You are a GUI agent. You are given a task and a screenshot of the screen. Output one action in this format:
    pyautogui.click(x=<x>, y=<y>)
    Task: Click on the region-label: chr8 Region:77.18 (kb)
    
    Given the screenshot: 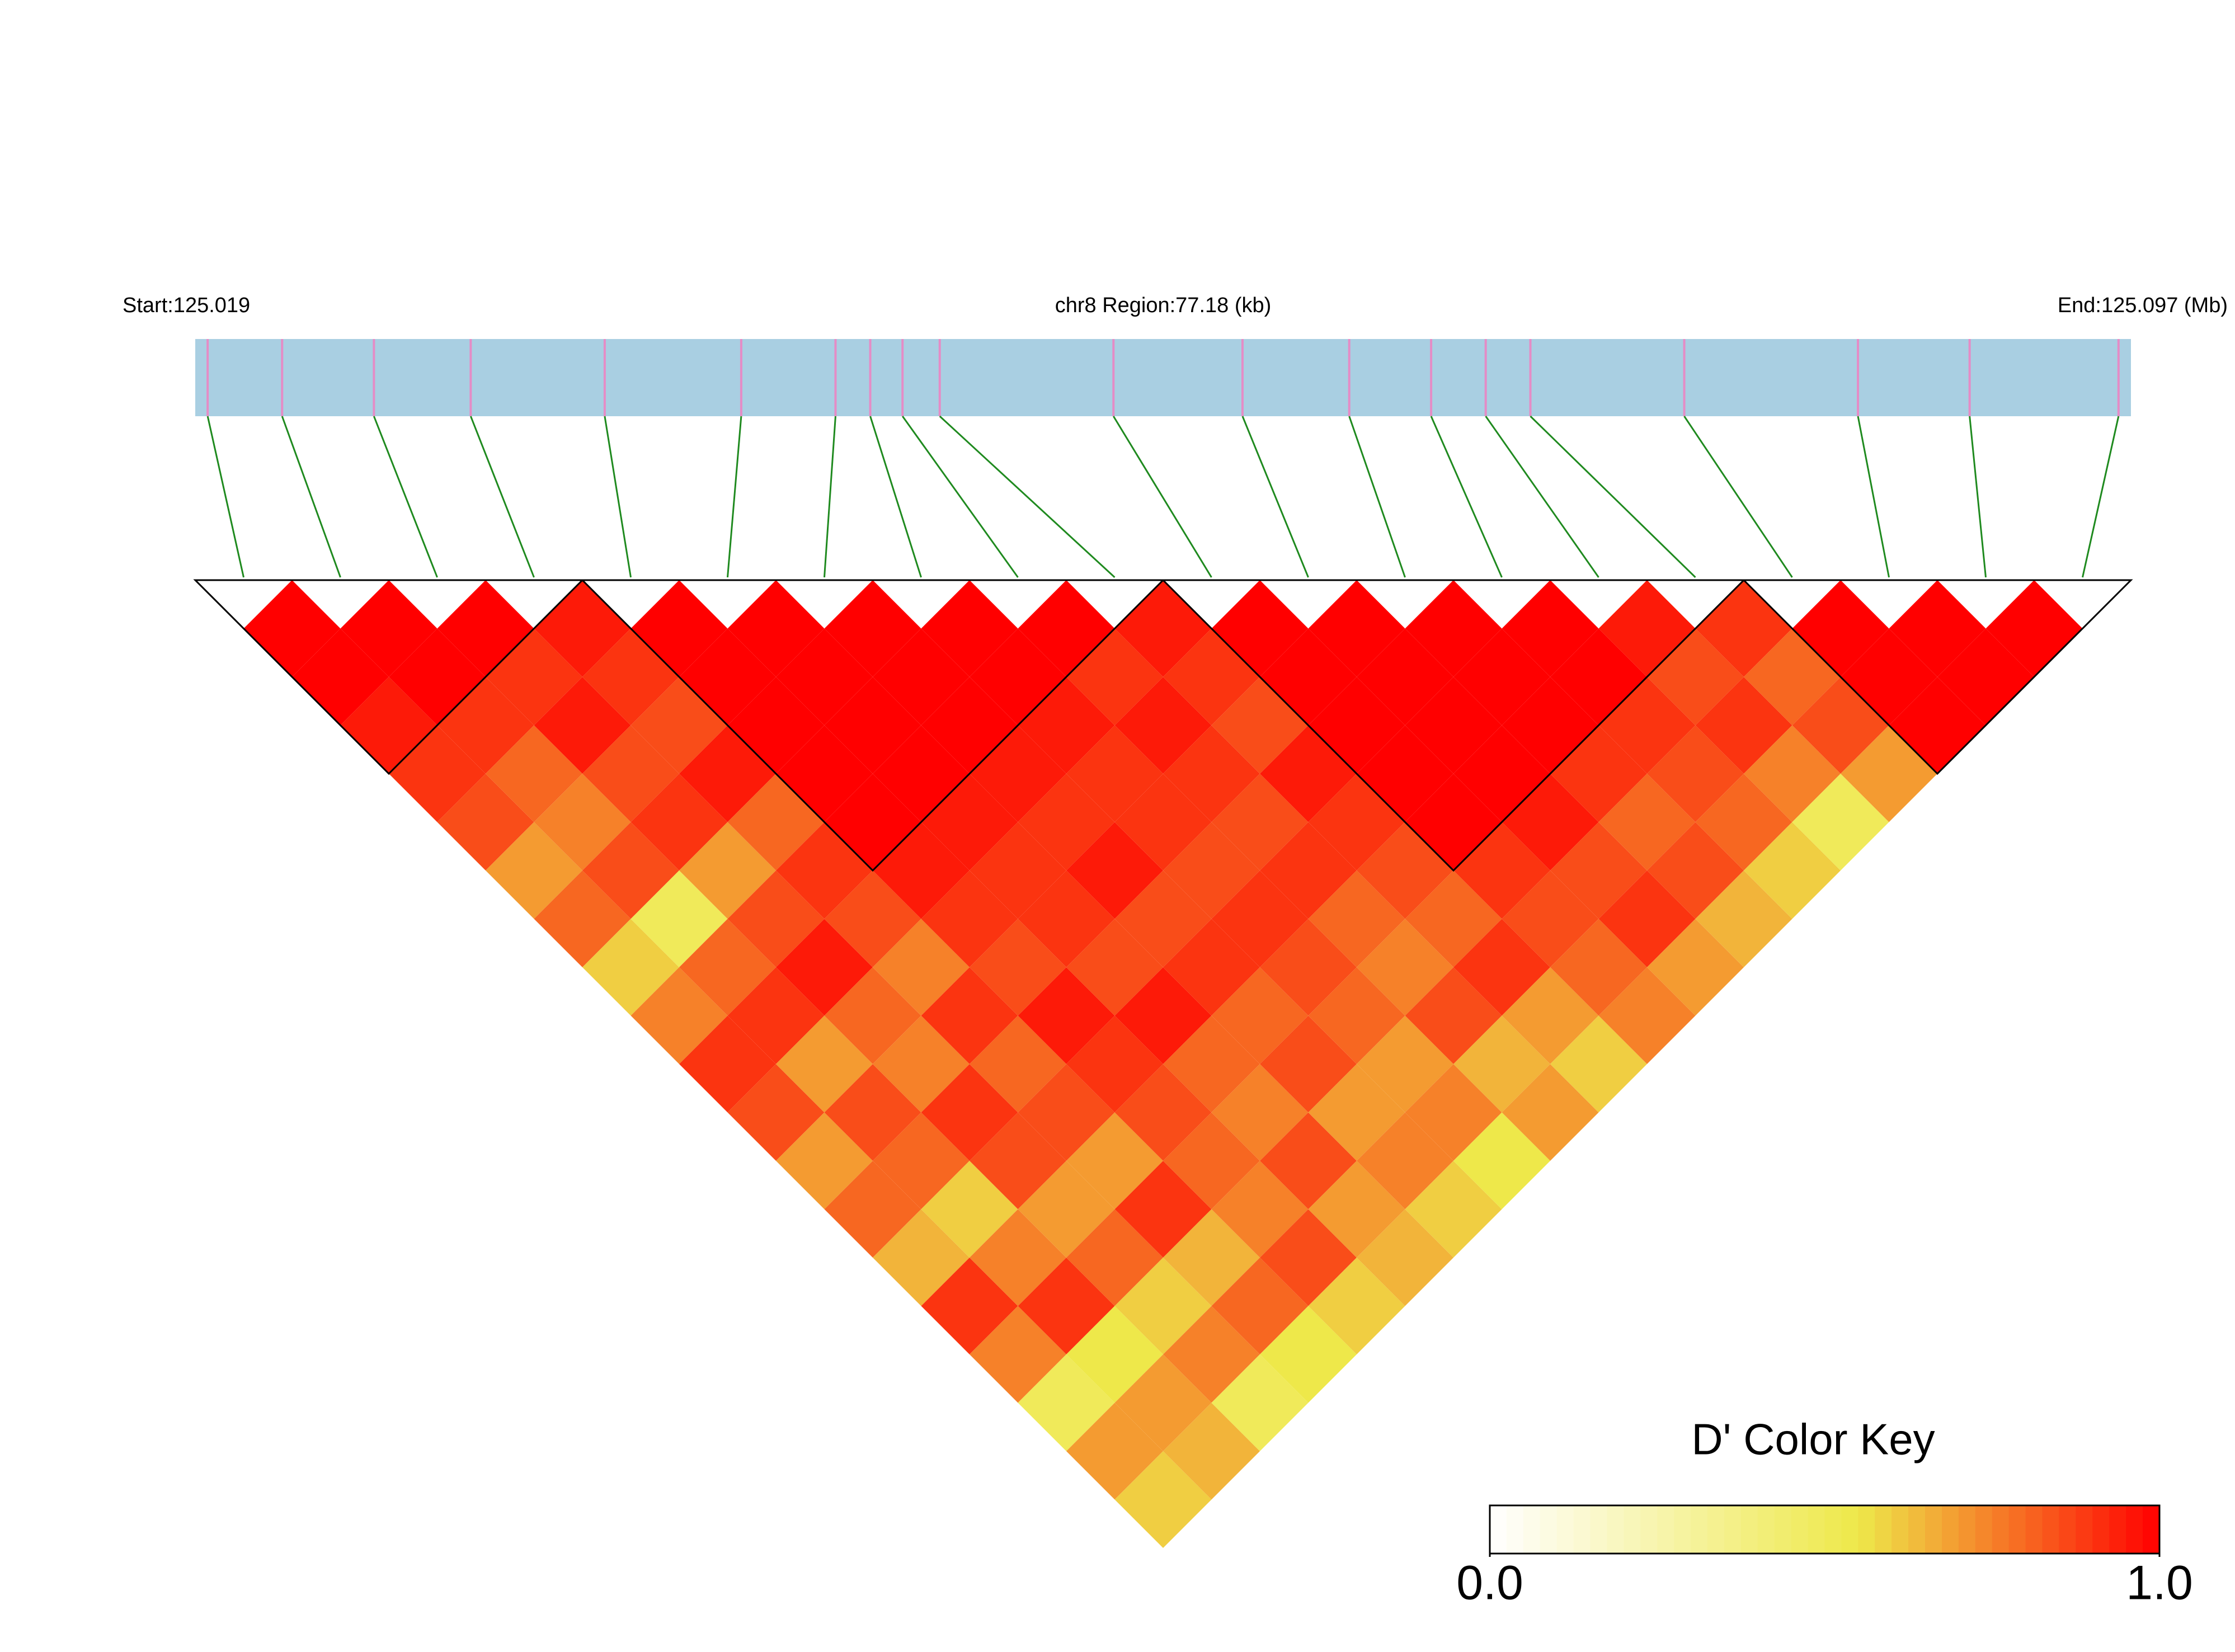 What is the action you would take?
    pyautogui.click(x=1163, y=306)
    